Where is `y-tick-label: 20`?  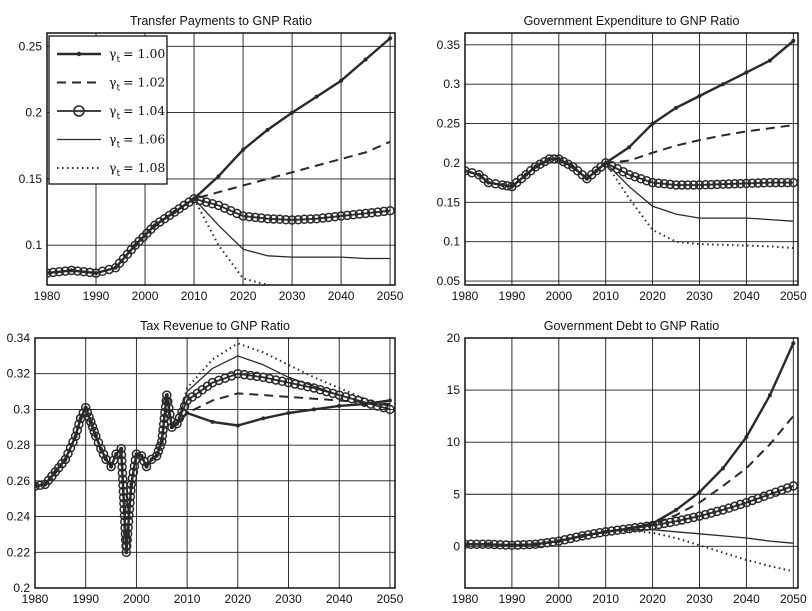 y-tick-label: 20 is located at coordinates (454, 338).